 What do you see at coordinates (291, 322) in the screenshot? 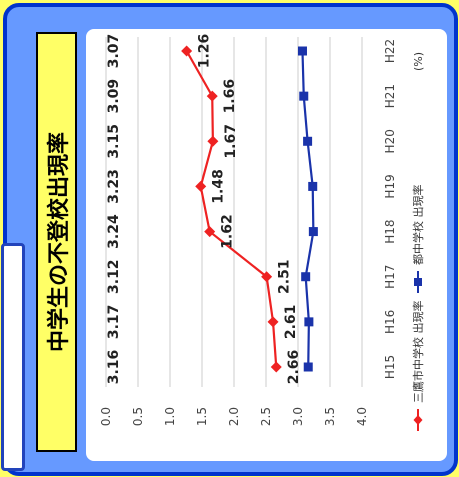
I see `data-label: 2.61` at bounding box center [291, 322].